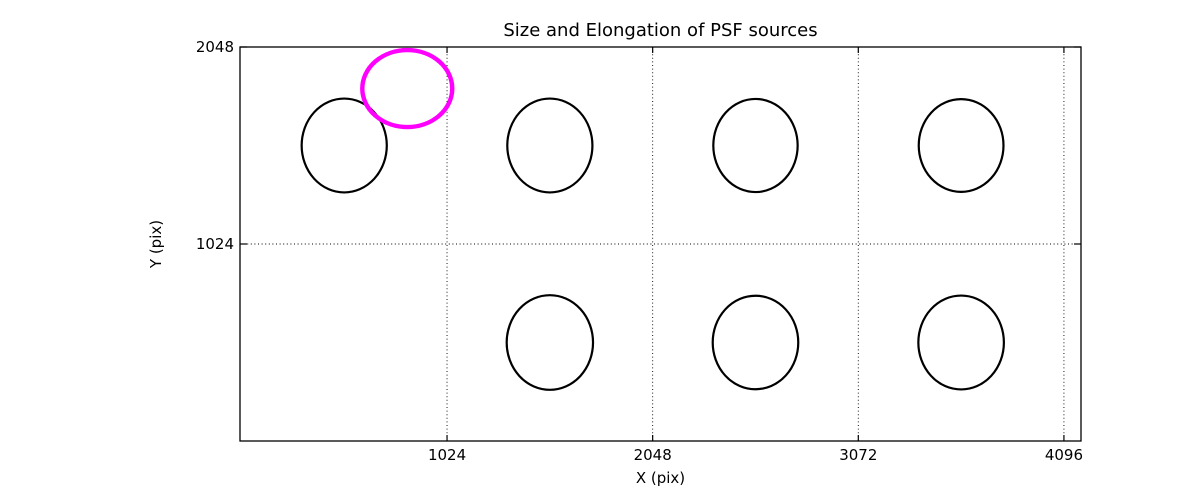 The height and width of the screenshot is (490, 1200). I want to click on x-tick-label: 1024, so click(447, 455).